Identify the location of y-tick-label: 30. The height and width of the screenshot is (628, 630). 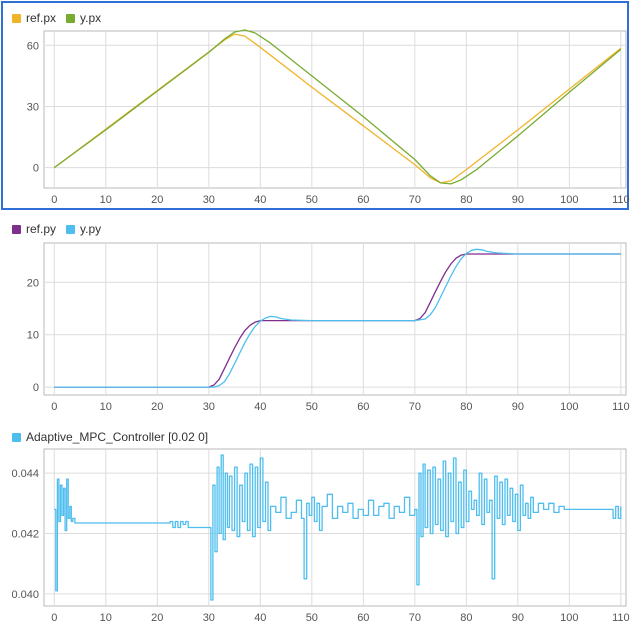
(33, 107).